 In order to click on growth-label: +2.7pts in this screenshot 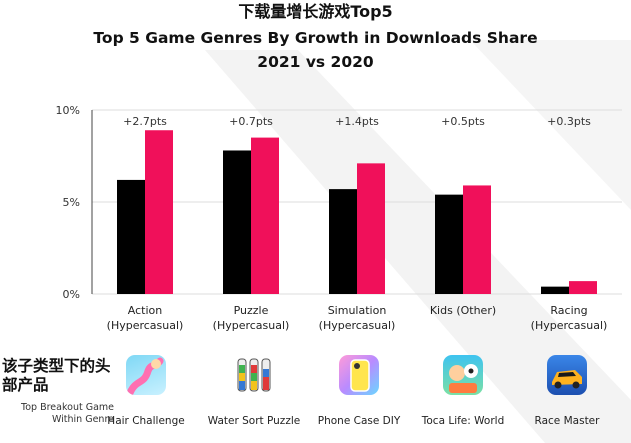, I will do `click(145, 121)`.